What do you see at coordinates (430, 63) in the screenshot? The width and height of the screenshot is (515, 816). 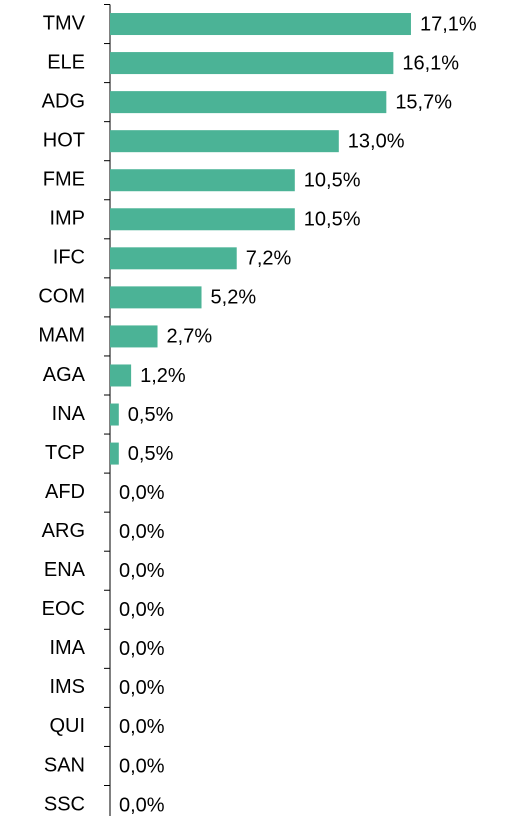 I see `value-label: 16,1%` at bounding box center [430, 63].